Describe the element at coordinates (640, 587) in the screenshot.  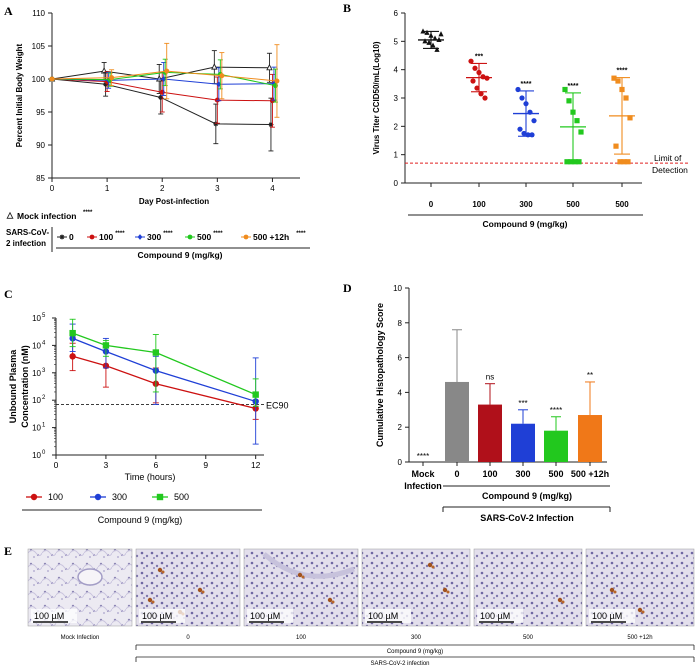
I see `micrograph-5: 100 µM` at that location.